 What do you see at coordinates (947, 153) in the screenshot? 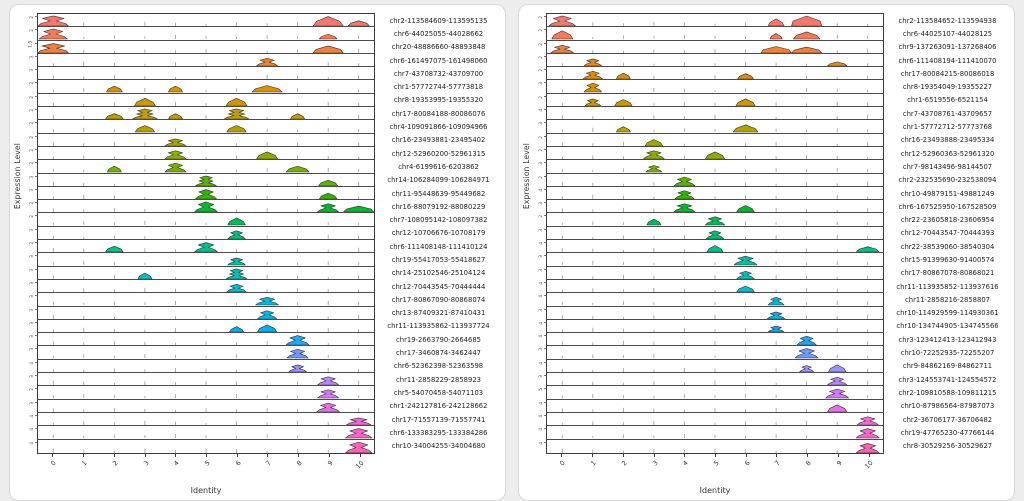
I see `feature-label: chr12-52960363-52961320` at bounding box center [947, 153].